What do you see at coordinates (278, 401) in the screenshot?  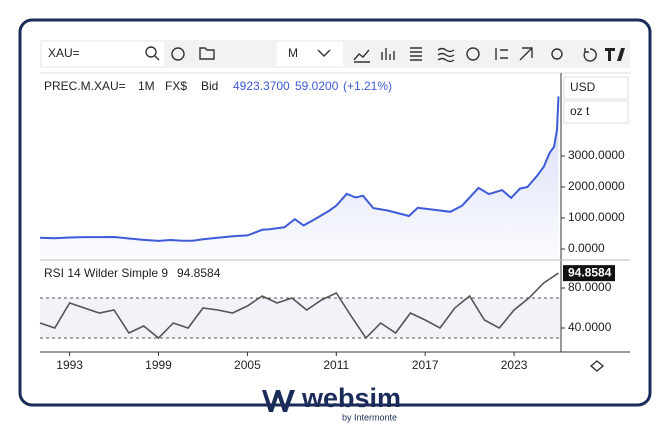 I see `logo-mark` at bounding box center [278, 401].